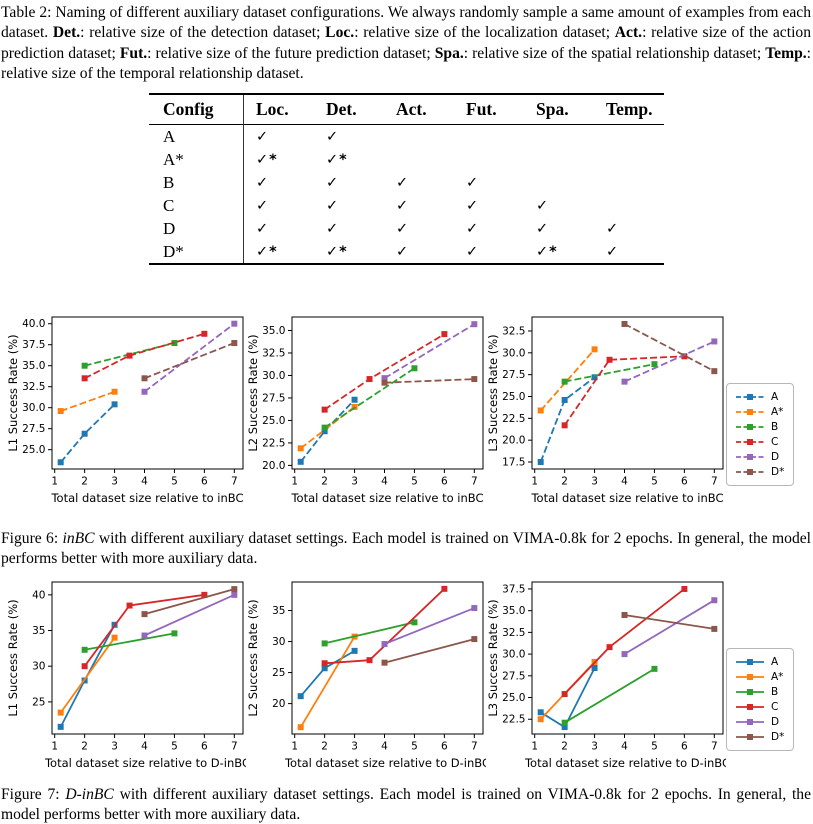 The width and height of the screenshot is (813, 824). What do you see at coordinates (513, 332) in the screenshot?
I see `y-tick-label: 32.5` at bounding box center [513, 332].